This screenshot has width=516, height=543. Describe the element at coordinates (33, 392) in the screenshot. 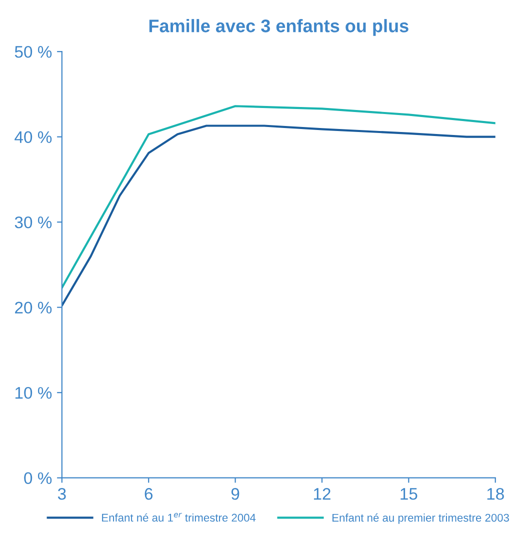

I see `y-tick-label: 10 %` at that location.